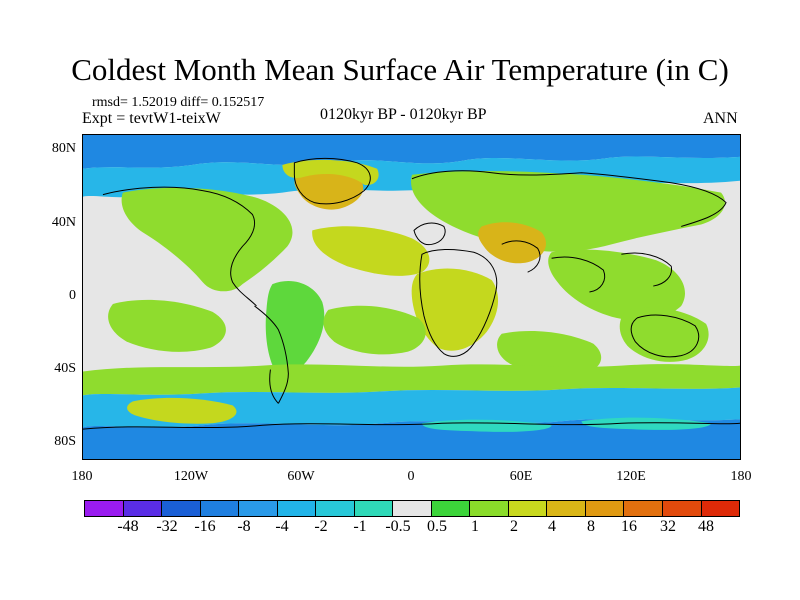 The image size is (800, 600). I want to click on lon-label-120e: 120E, so click(631, 476).